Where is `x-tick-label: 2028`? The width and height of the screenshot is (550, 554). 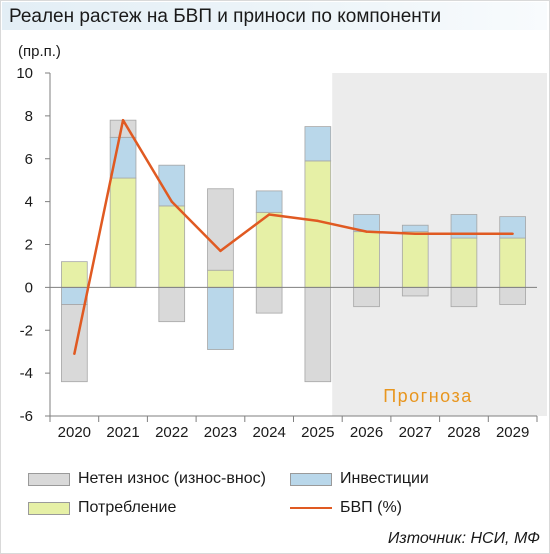
x-tick-label: 2028 is located at coordinates (463, 432).